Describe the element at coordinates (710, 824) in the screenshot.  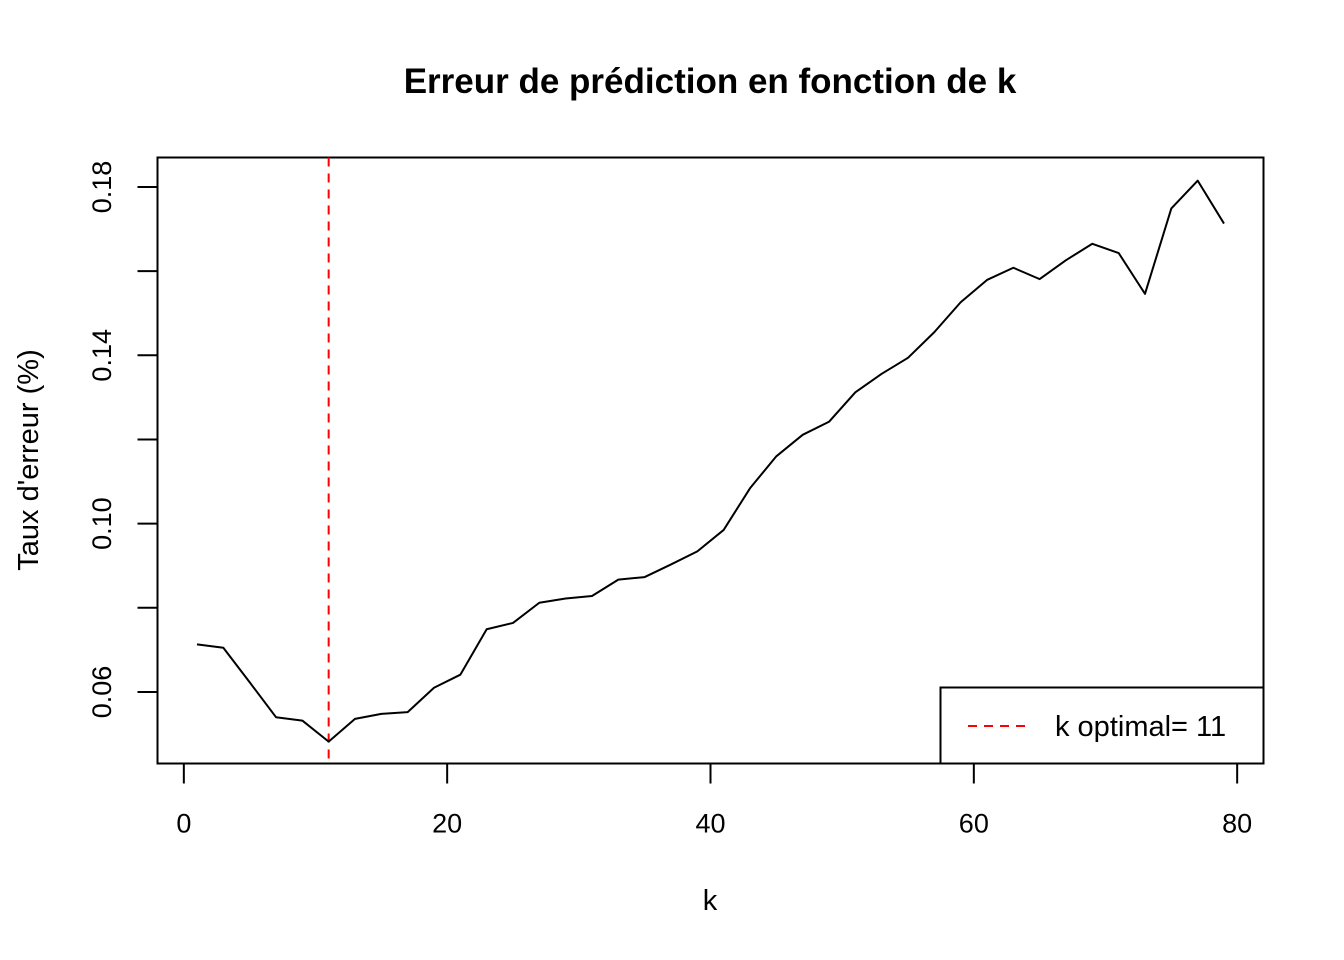
I see `x-tick-label: 40` at that location.